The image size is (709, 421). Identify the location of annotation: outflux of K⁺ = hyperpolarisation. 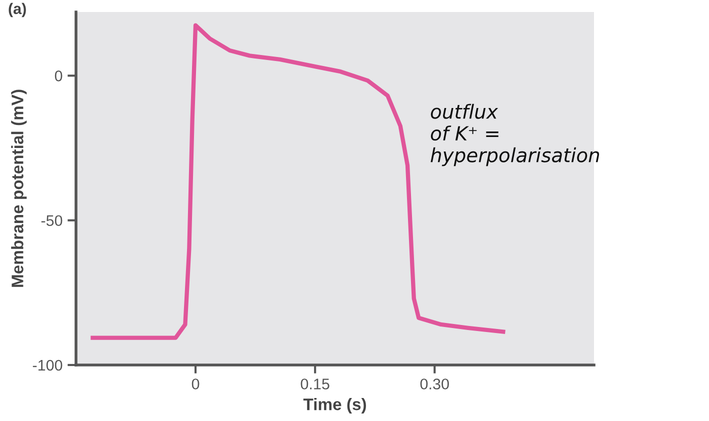
(515, 135).